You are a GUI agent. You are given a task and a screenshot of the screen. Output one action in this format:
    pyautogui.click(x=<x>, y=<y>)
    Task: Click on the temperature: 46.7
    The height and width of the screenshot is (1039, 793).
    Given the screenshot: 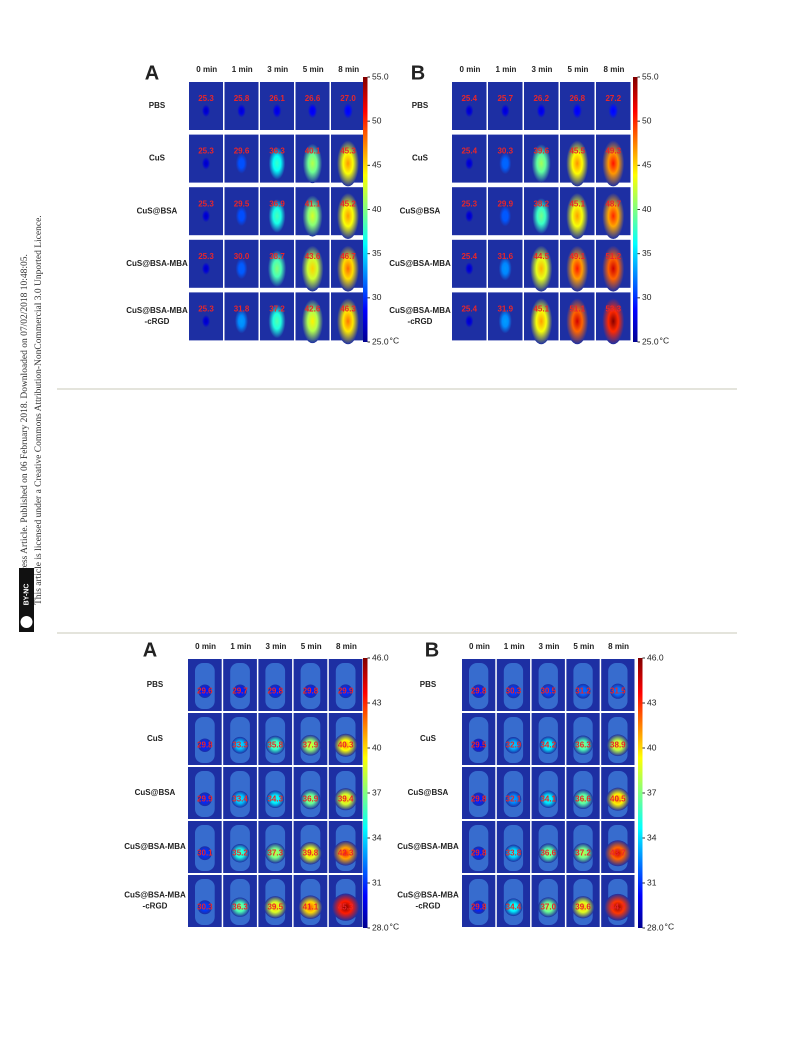 What is the action you would take?
    pyautogui.click(x=348, y=256)
    